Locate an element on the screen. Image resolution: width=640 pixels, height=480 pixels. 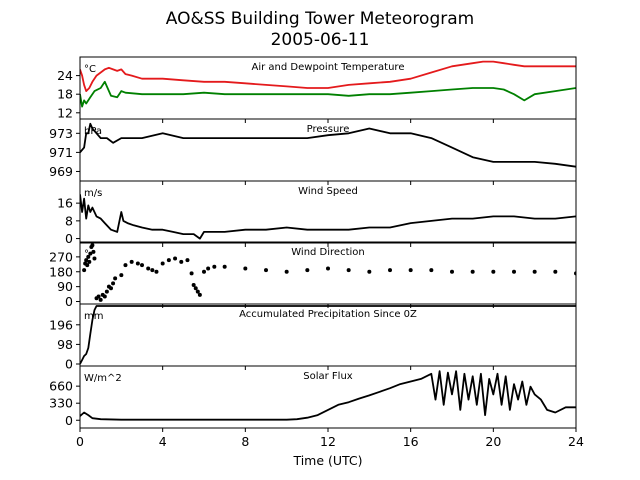
x-tick-label: 0 is located at coordinates (80, 441).